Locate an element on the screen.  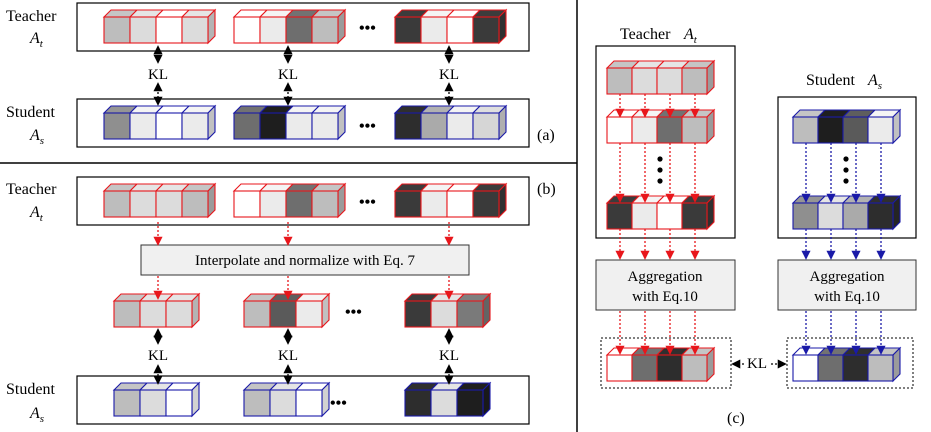
panel-c-teacher-blocks is located at coordinates (660, 145).